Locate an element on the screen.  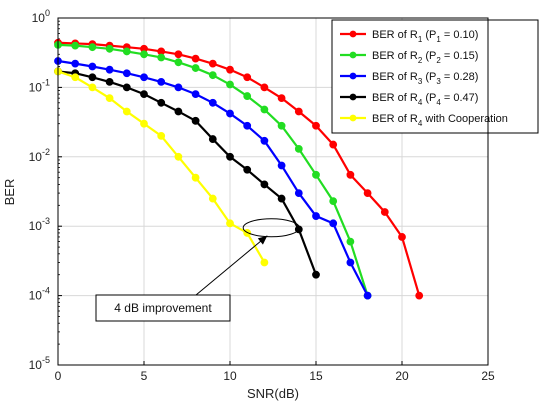
legend-suffix: = 0.28) is located at coordinates (460, 77).